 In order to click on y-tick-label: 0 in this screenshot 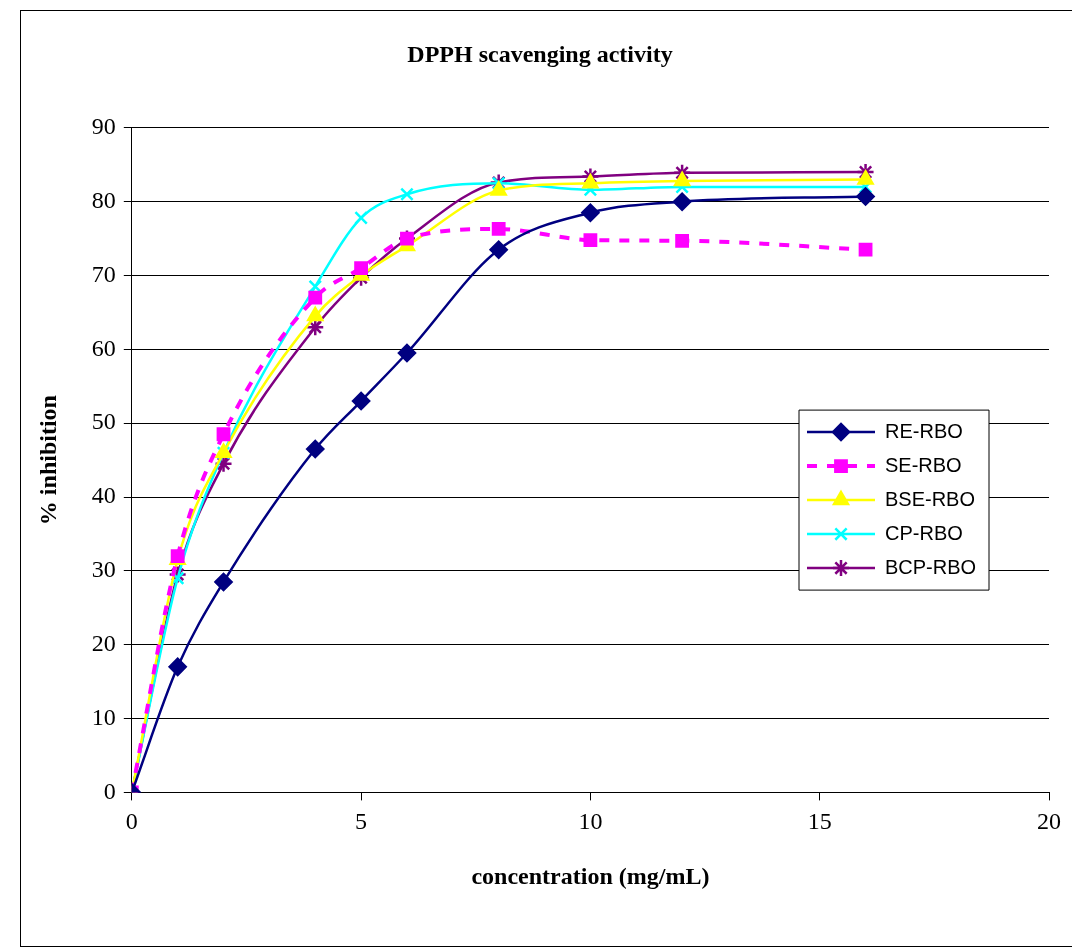, I will do `click(109, 790)`.